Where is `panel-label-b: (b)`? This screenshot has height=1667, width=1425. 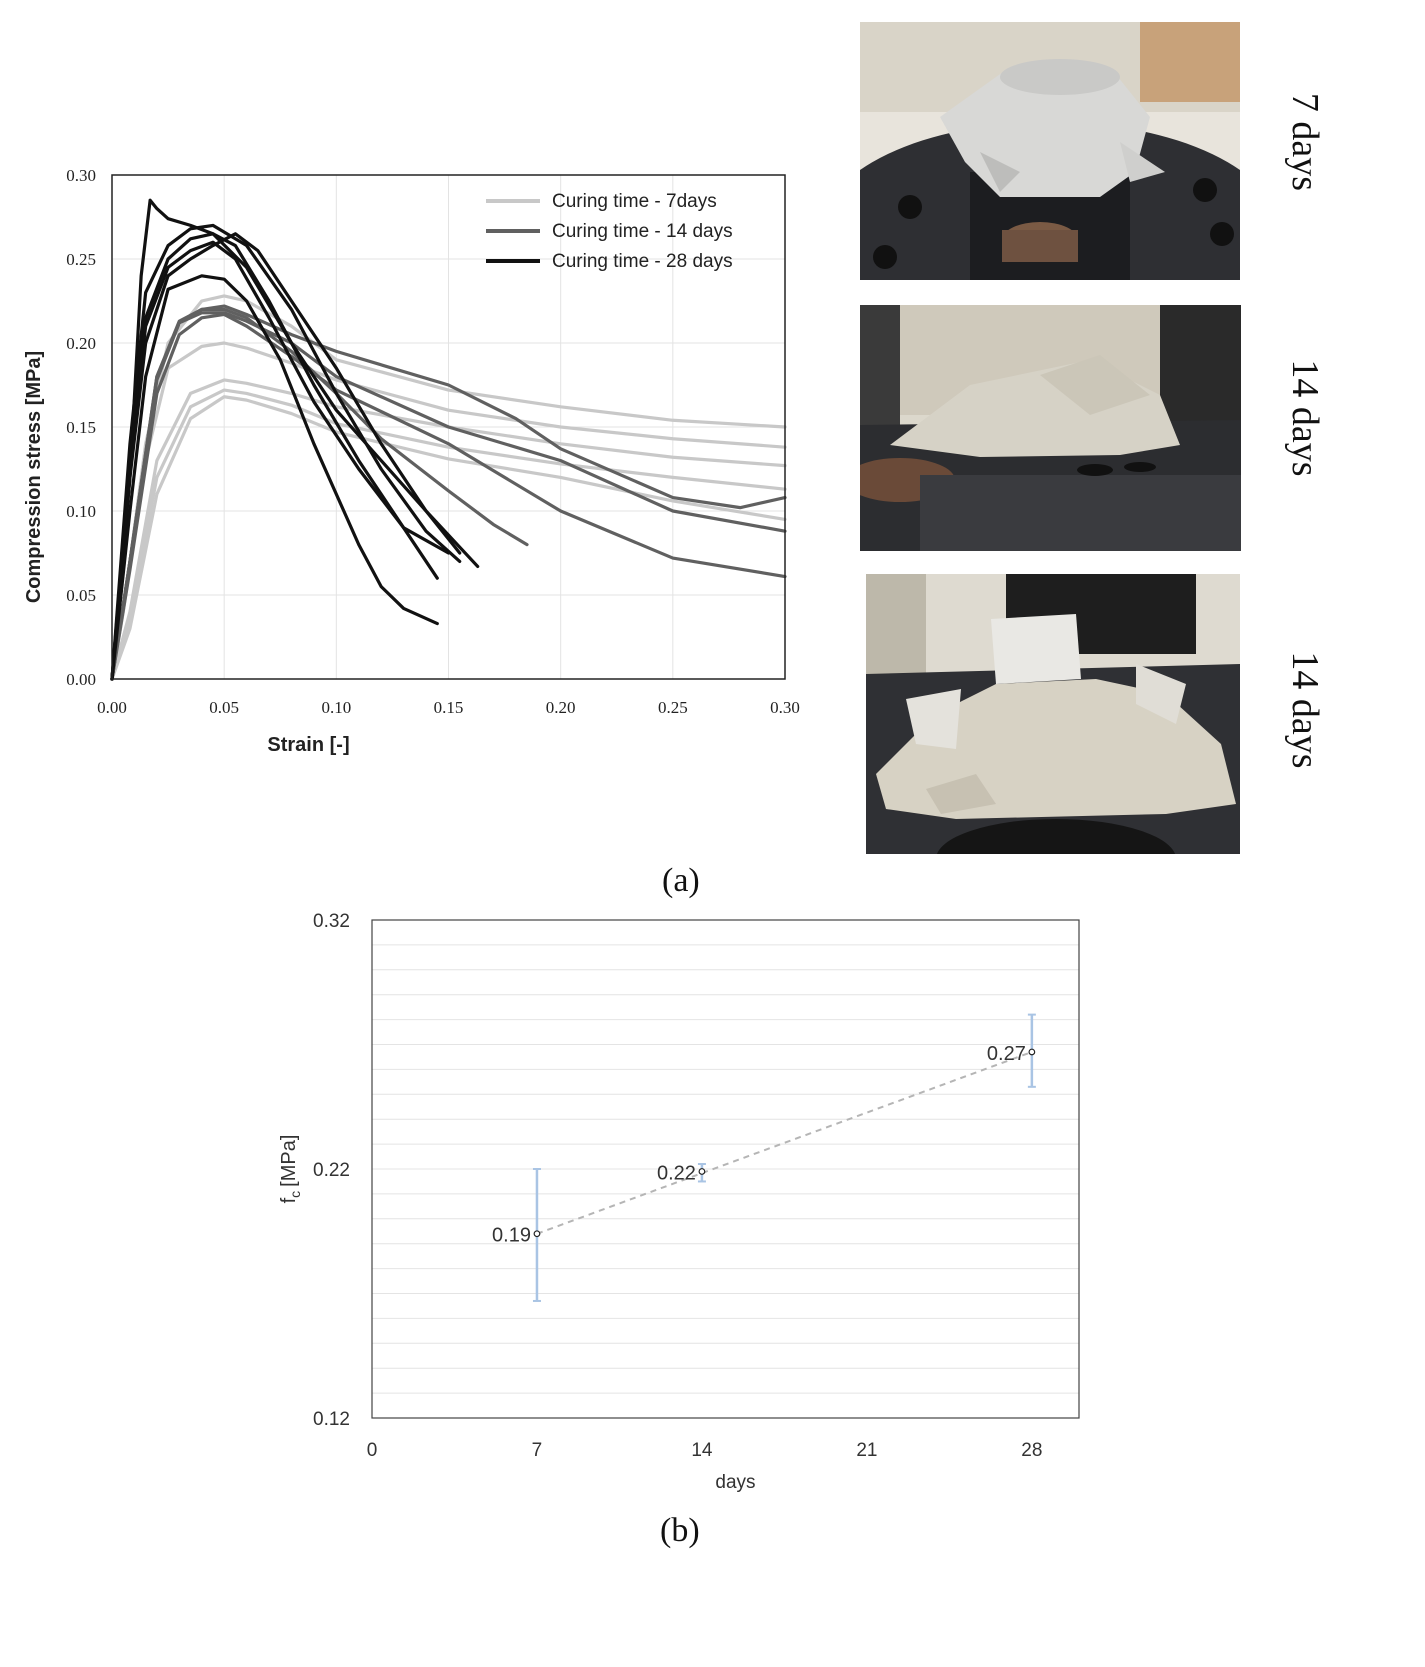 panel-label-b: (b) is located at coordinates (680, 1530).